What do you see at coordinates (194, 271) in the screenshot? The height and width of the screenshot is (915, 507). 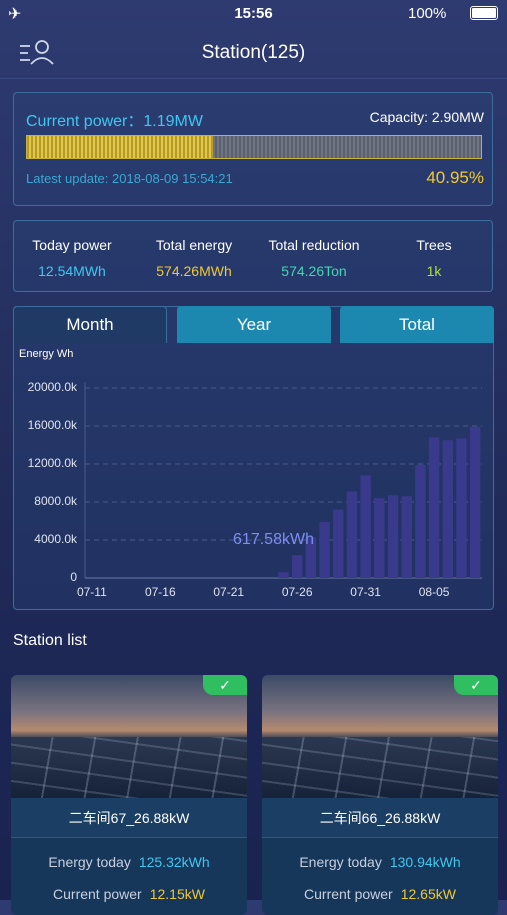 I see `stat-value: 574.26MWh` at bounding box center [194, 271].